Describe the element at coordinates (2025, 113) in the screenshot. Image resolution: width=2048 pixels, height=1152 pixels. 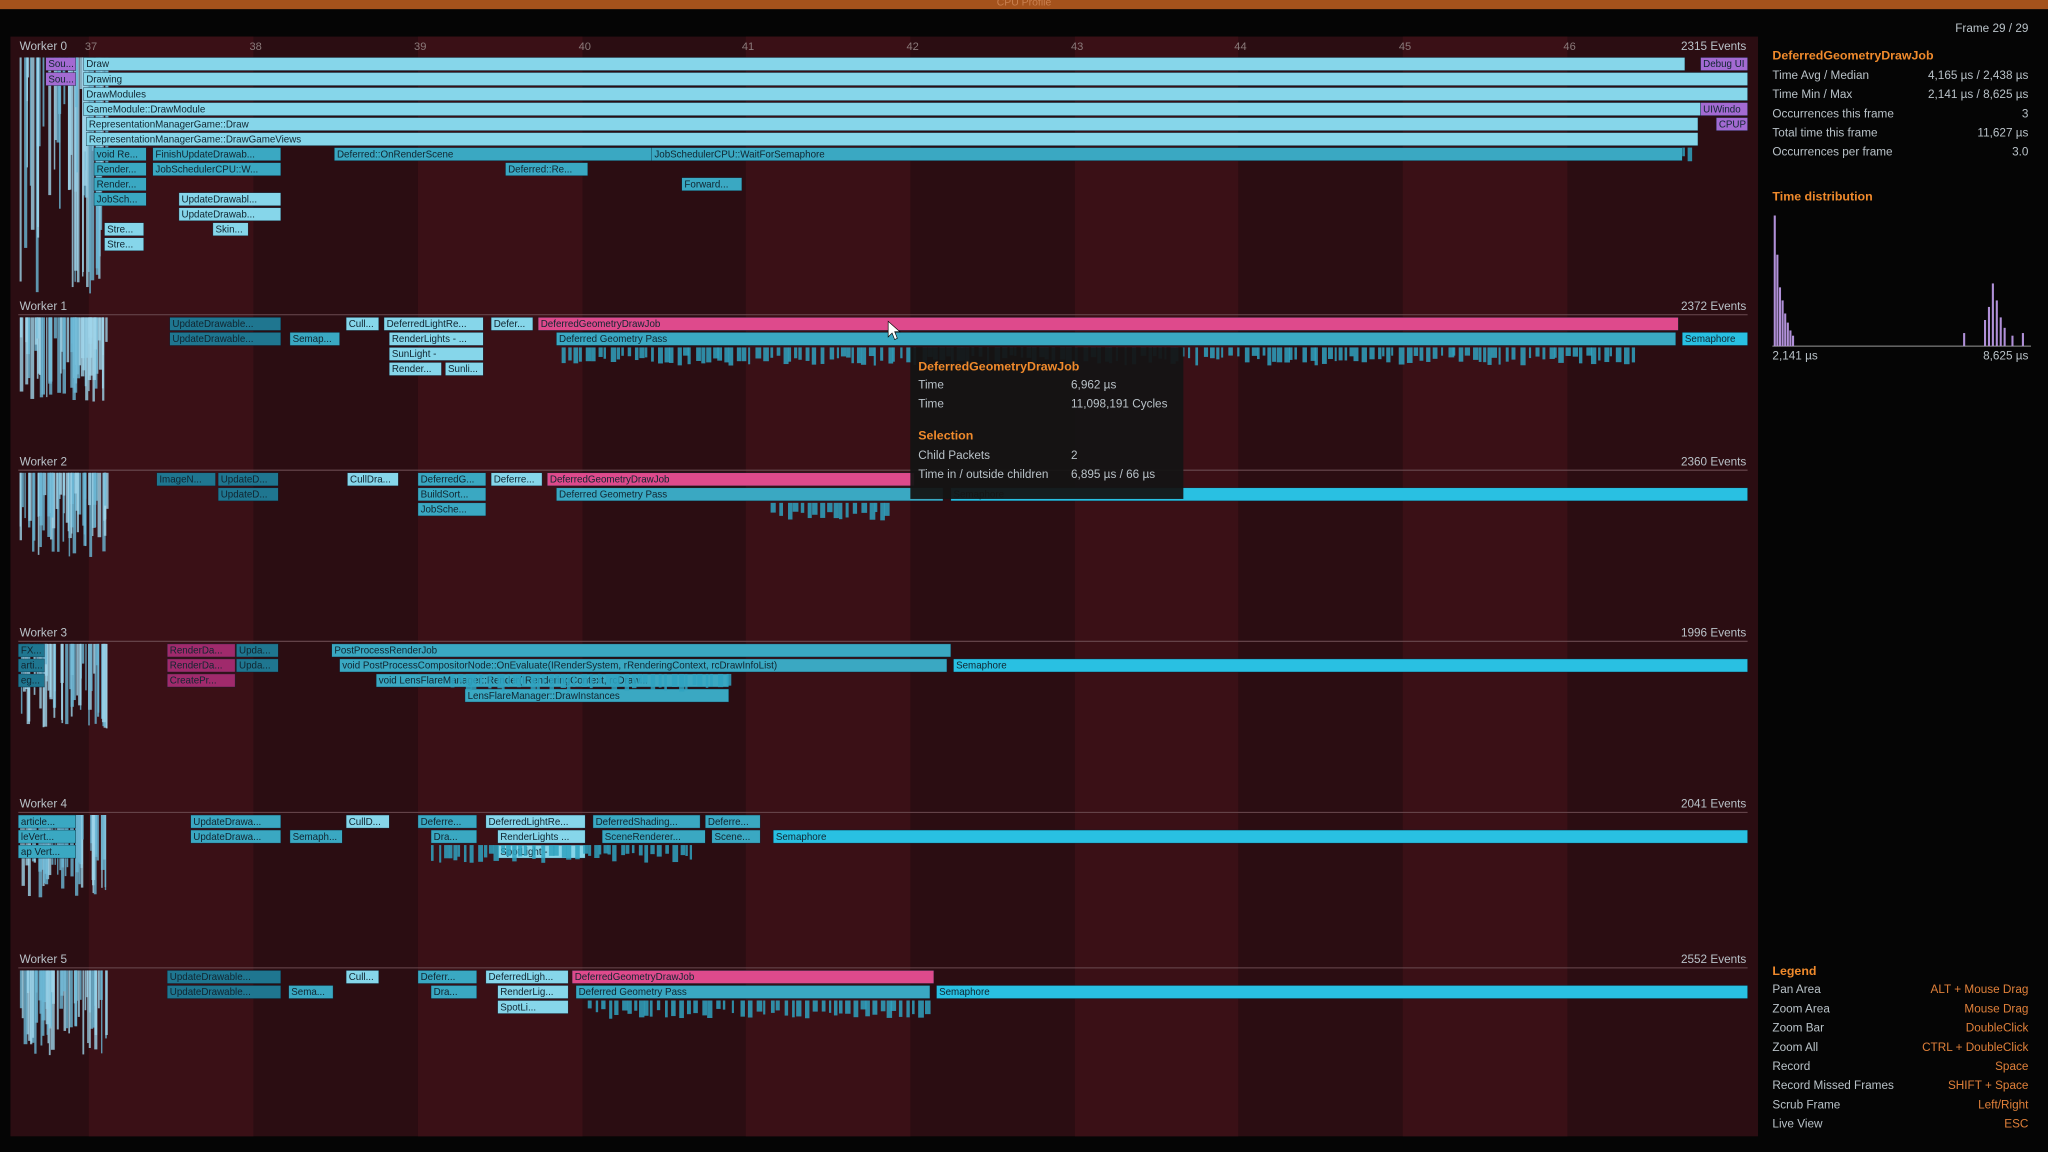
I see `stat-value: 3` at that location.